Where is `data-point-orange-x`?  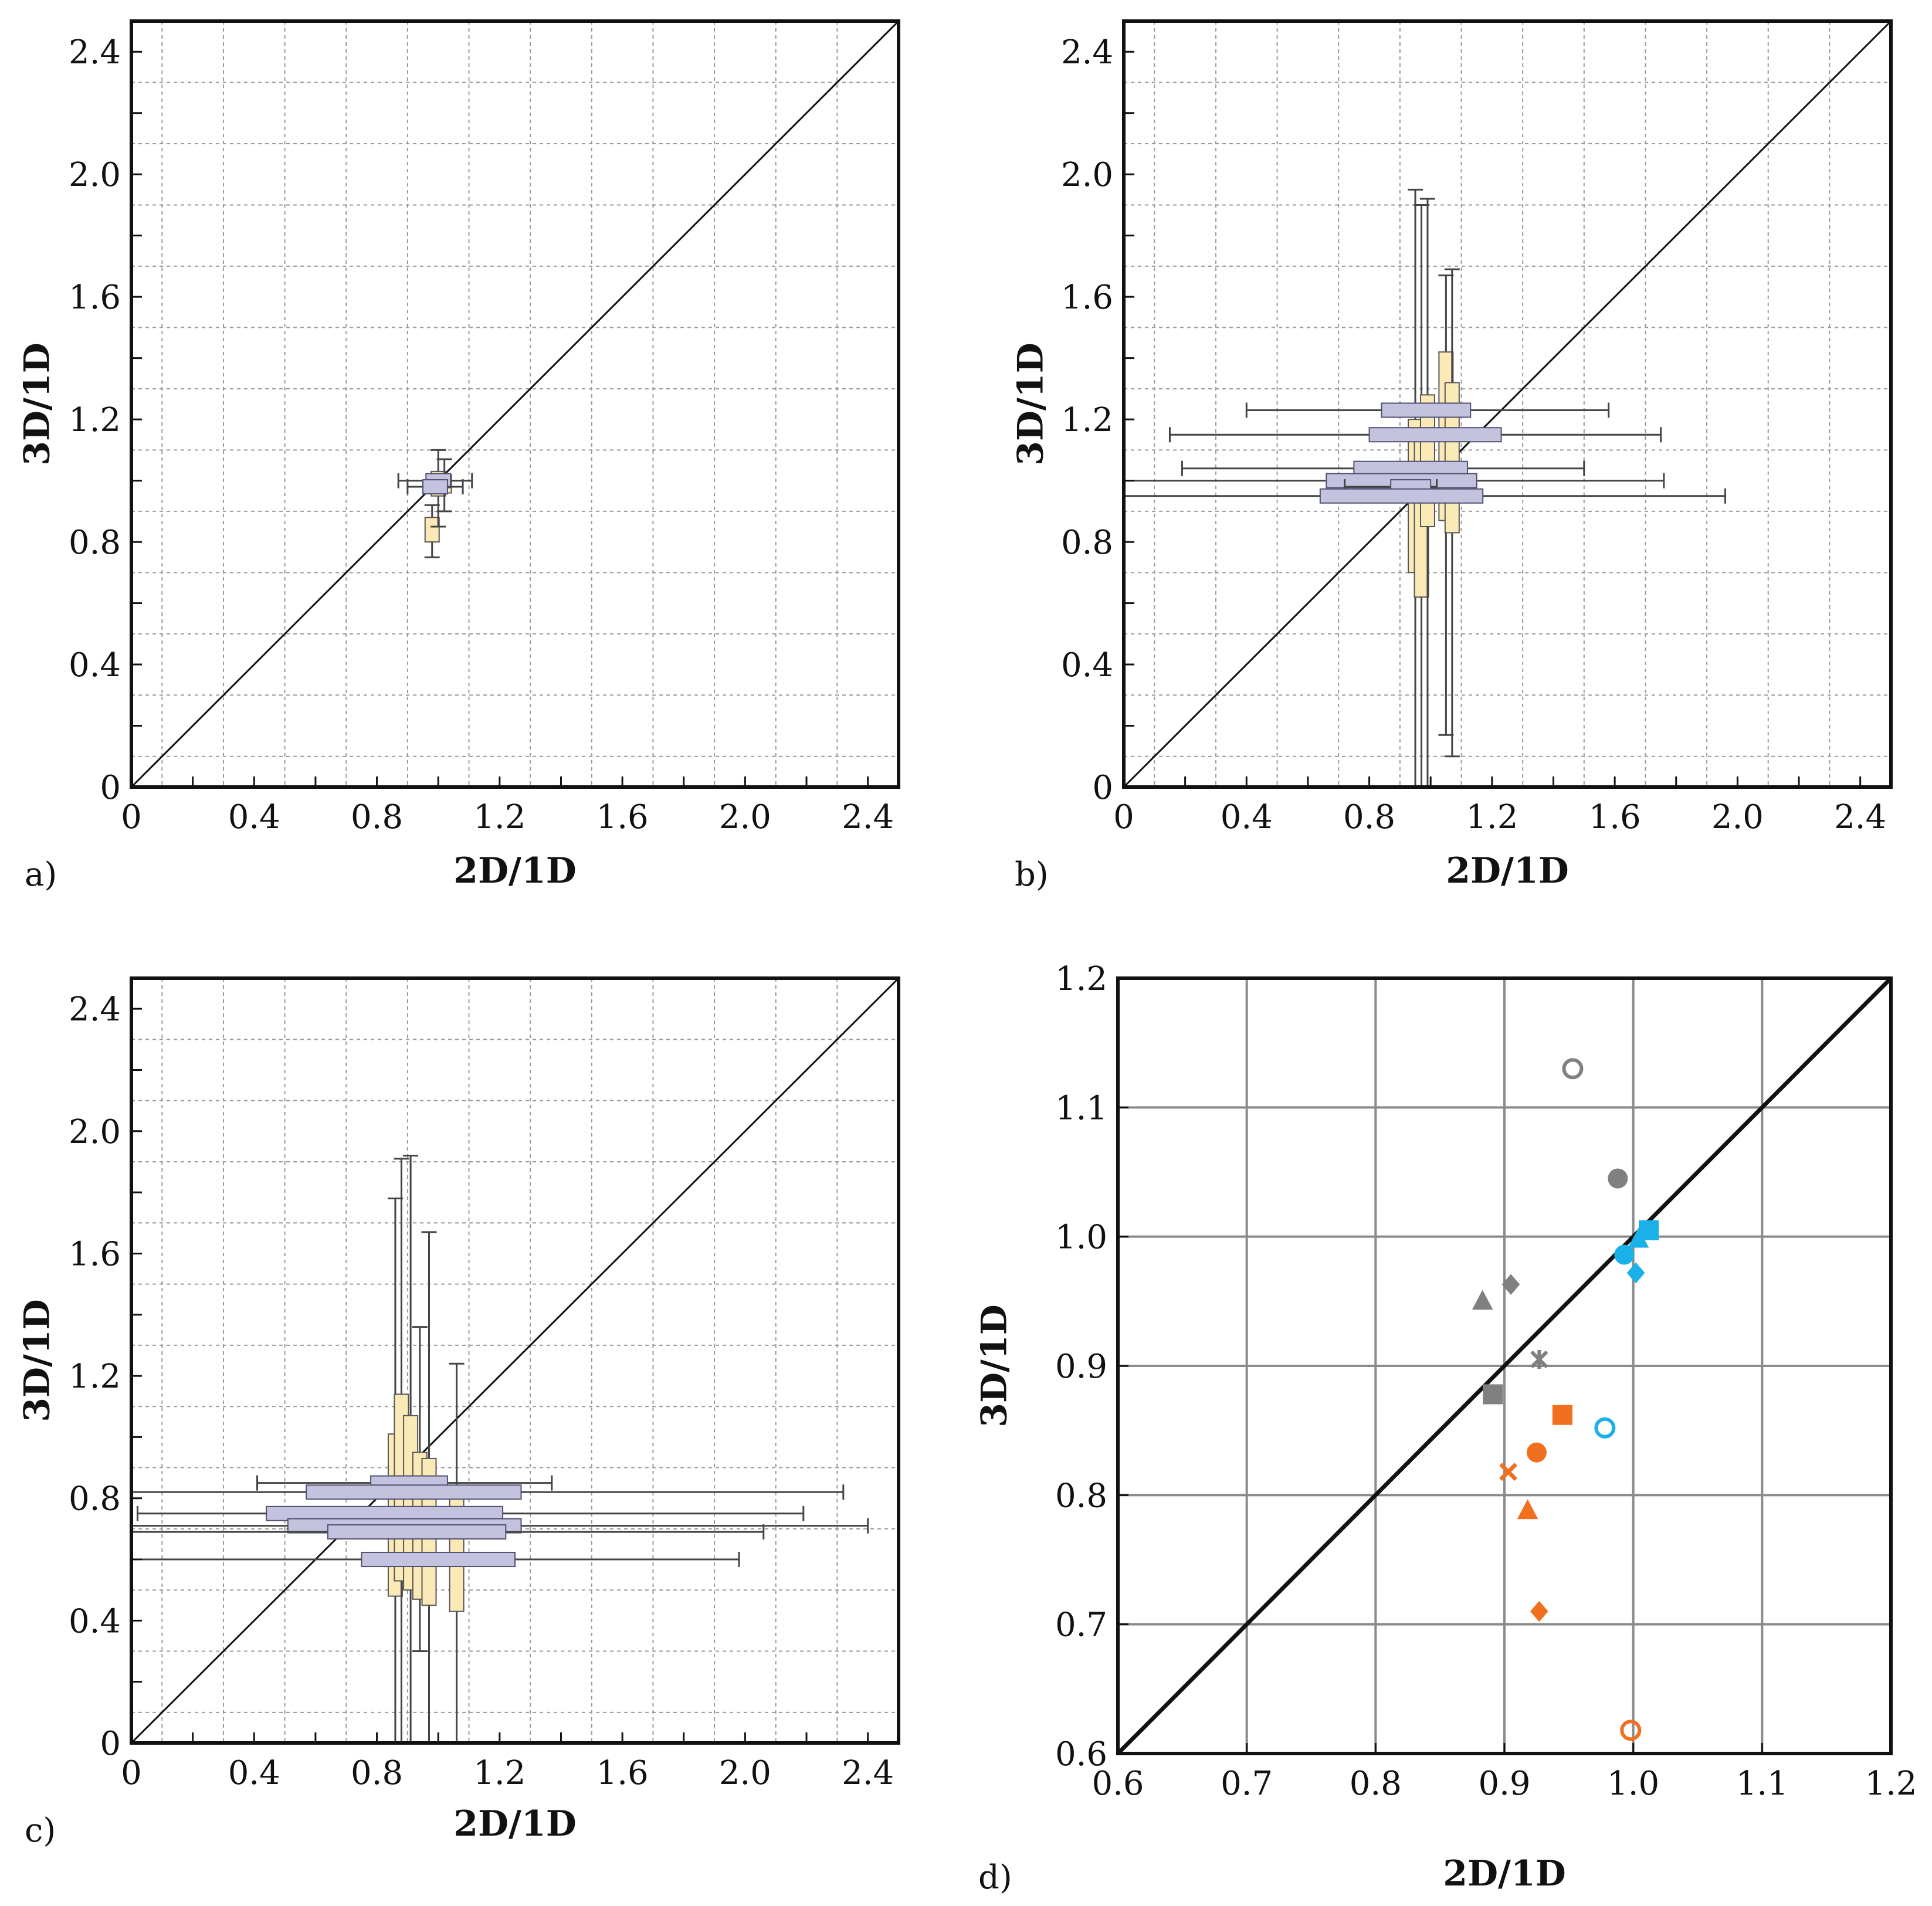
data-point-orange-x is located at coordinates (1508, 1472).